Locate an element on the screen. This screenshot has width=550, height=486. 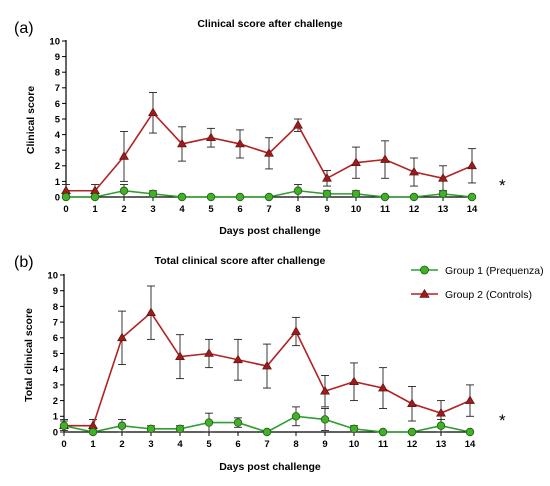
panel-b-y-tick-label: 0 is located at coordinates (55, 432).